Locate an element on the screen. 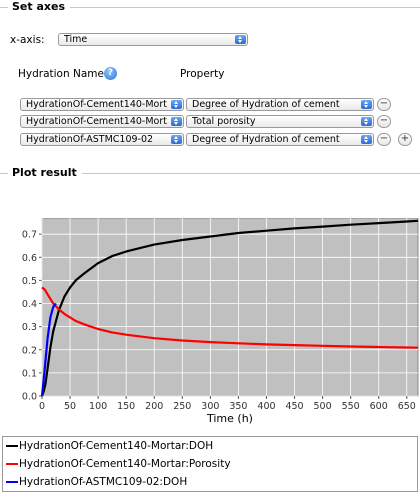 The height and width of the screenshot is (493, 420). hydration-select-2: HydrationOf-Cement140-Mortar is located at coordinates (102, 121).